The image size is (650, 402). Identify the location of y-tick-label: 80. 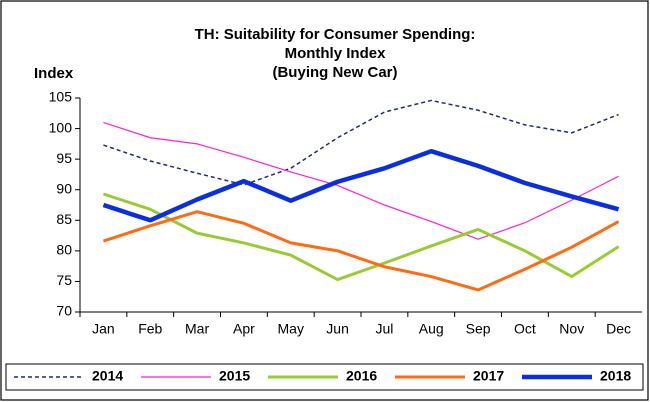
(64, 250).